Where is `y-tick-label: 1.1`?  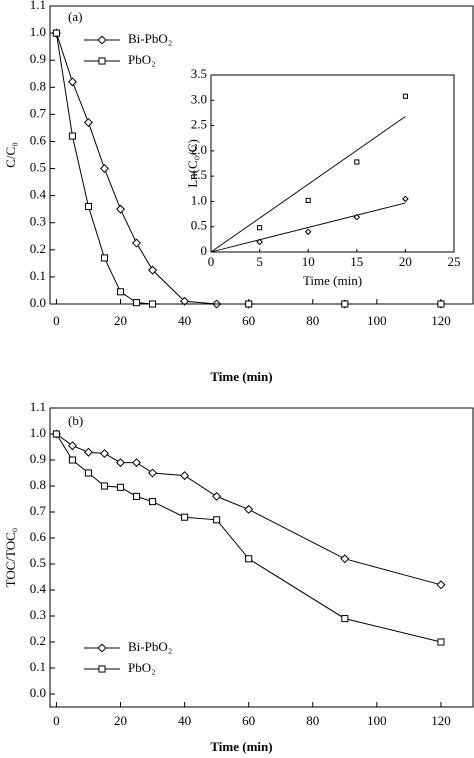
y-tick-label: 1.1 is located at coordinates (38, 406).